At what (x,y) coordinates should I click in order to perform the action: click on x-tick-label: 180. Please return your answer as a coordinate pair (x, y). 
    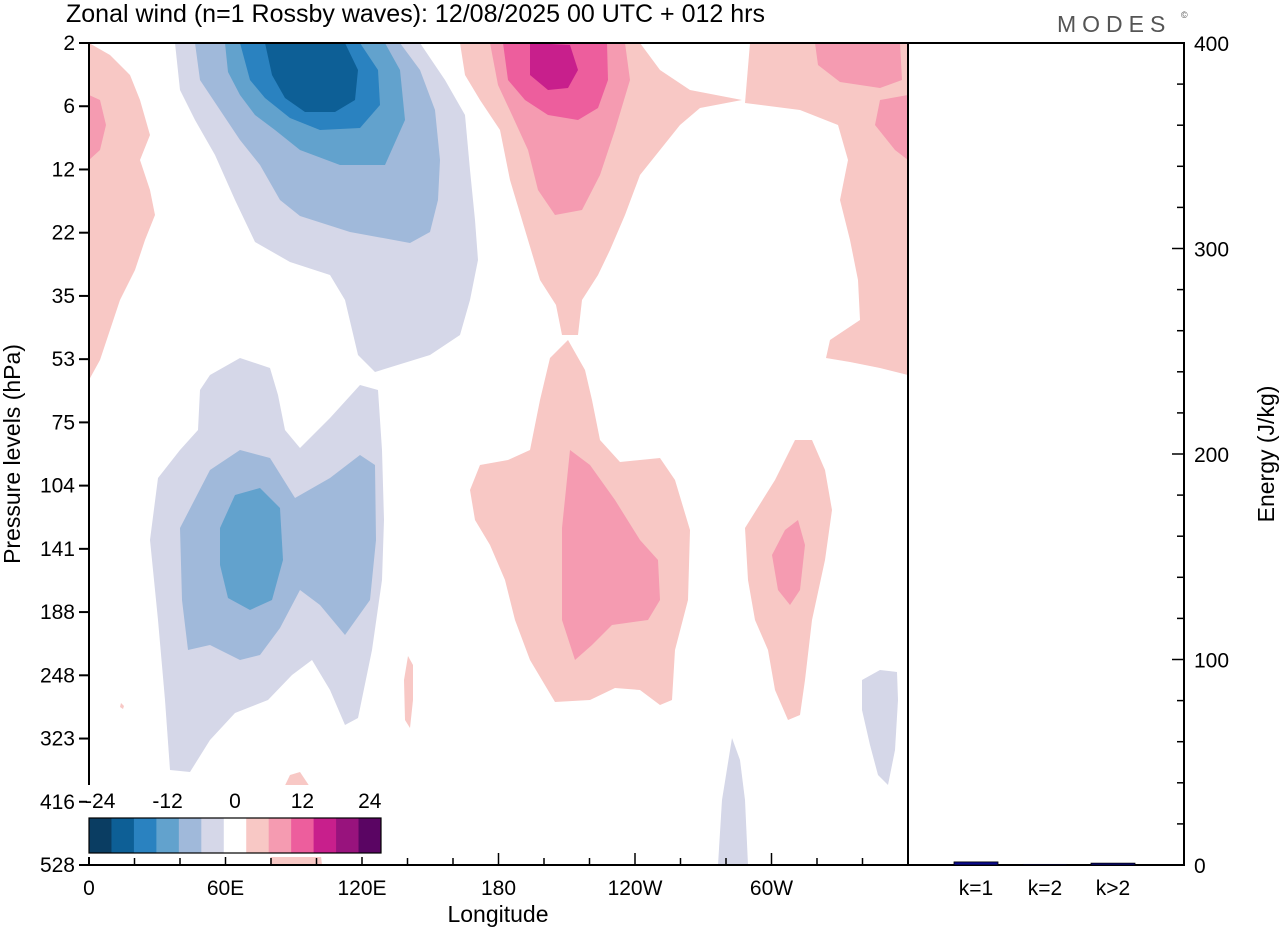
    Looking at the image, I should click on (498, 888).